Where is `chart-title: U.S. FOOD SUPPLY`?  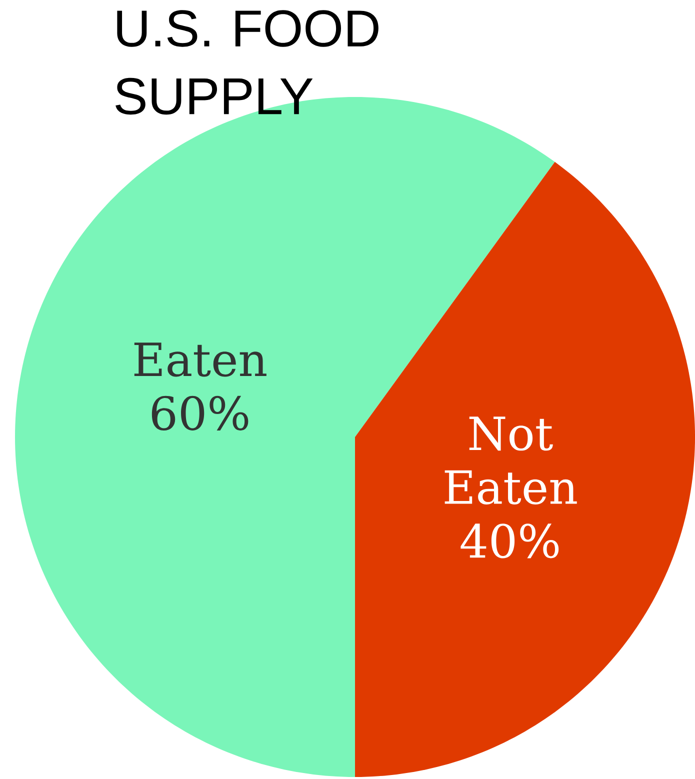
chart-title: U.S. FOOD SUPPLY is located at coordinates (247, 62).